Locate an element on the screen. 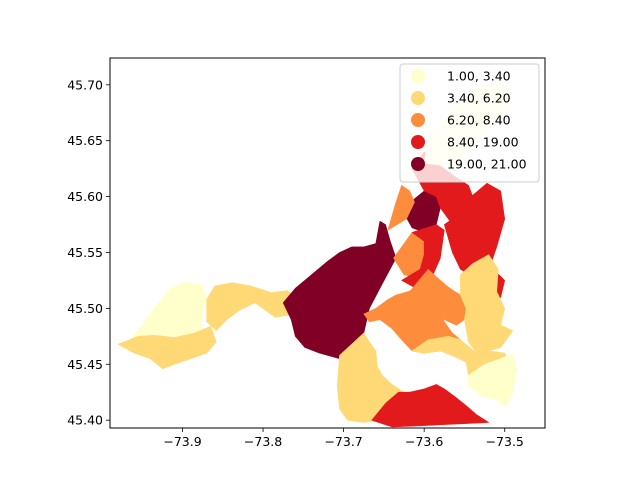 The height and width of the screenshot is (480, 640). x-tick-label: −73.7 is located at coordinates (343, 441).